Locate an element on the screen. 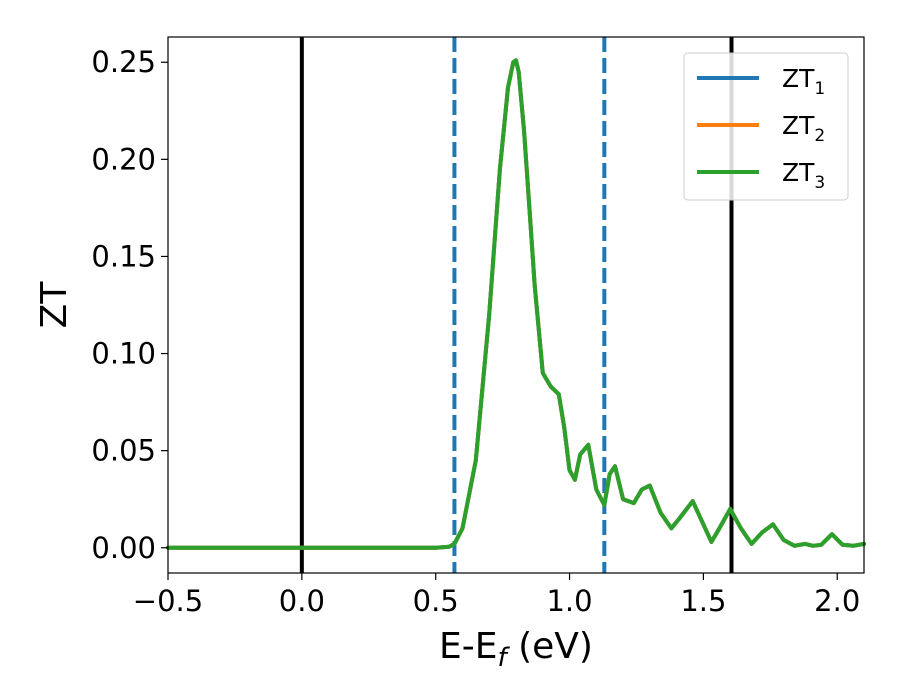  x-tick-label: 1.5 is located at coordinates (703, 601).